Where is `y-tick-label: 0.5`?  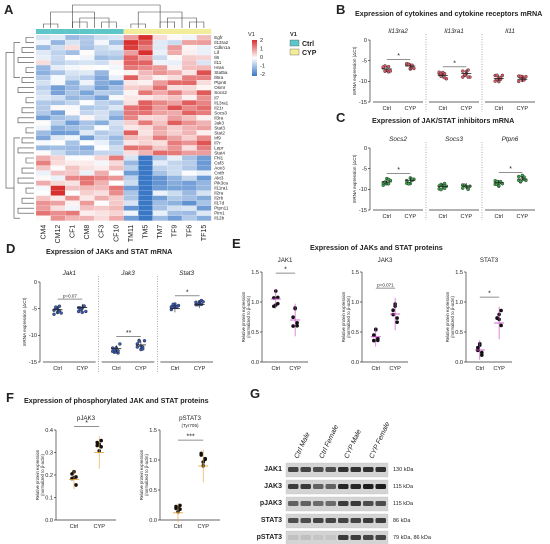
y-tick-label: 0.5 is located at coordinates (459, 333).